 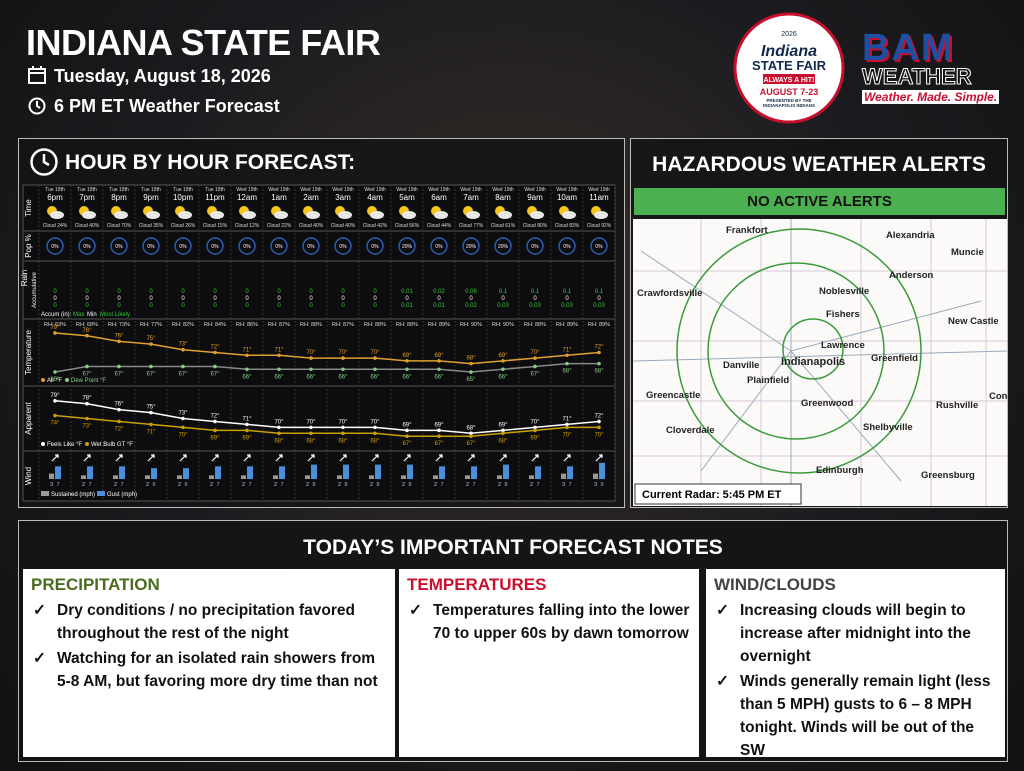 What do you see at coordinates (535, 197) in the screenshot?
I see `hour-time: 9am` at bounding box center [535, 197].